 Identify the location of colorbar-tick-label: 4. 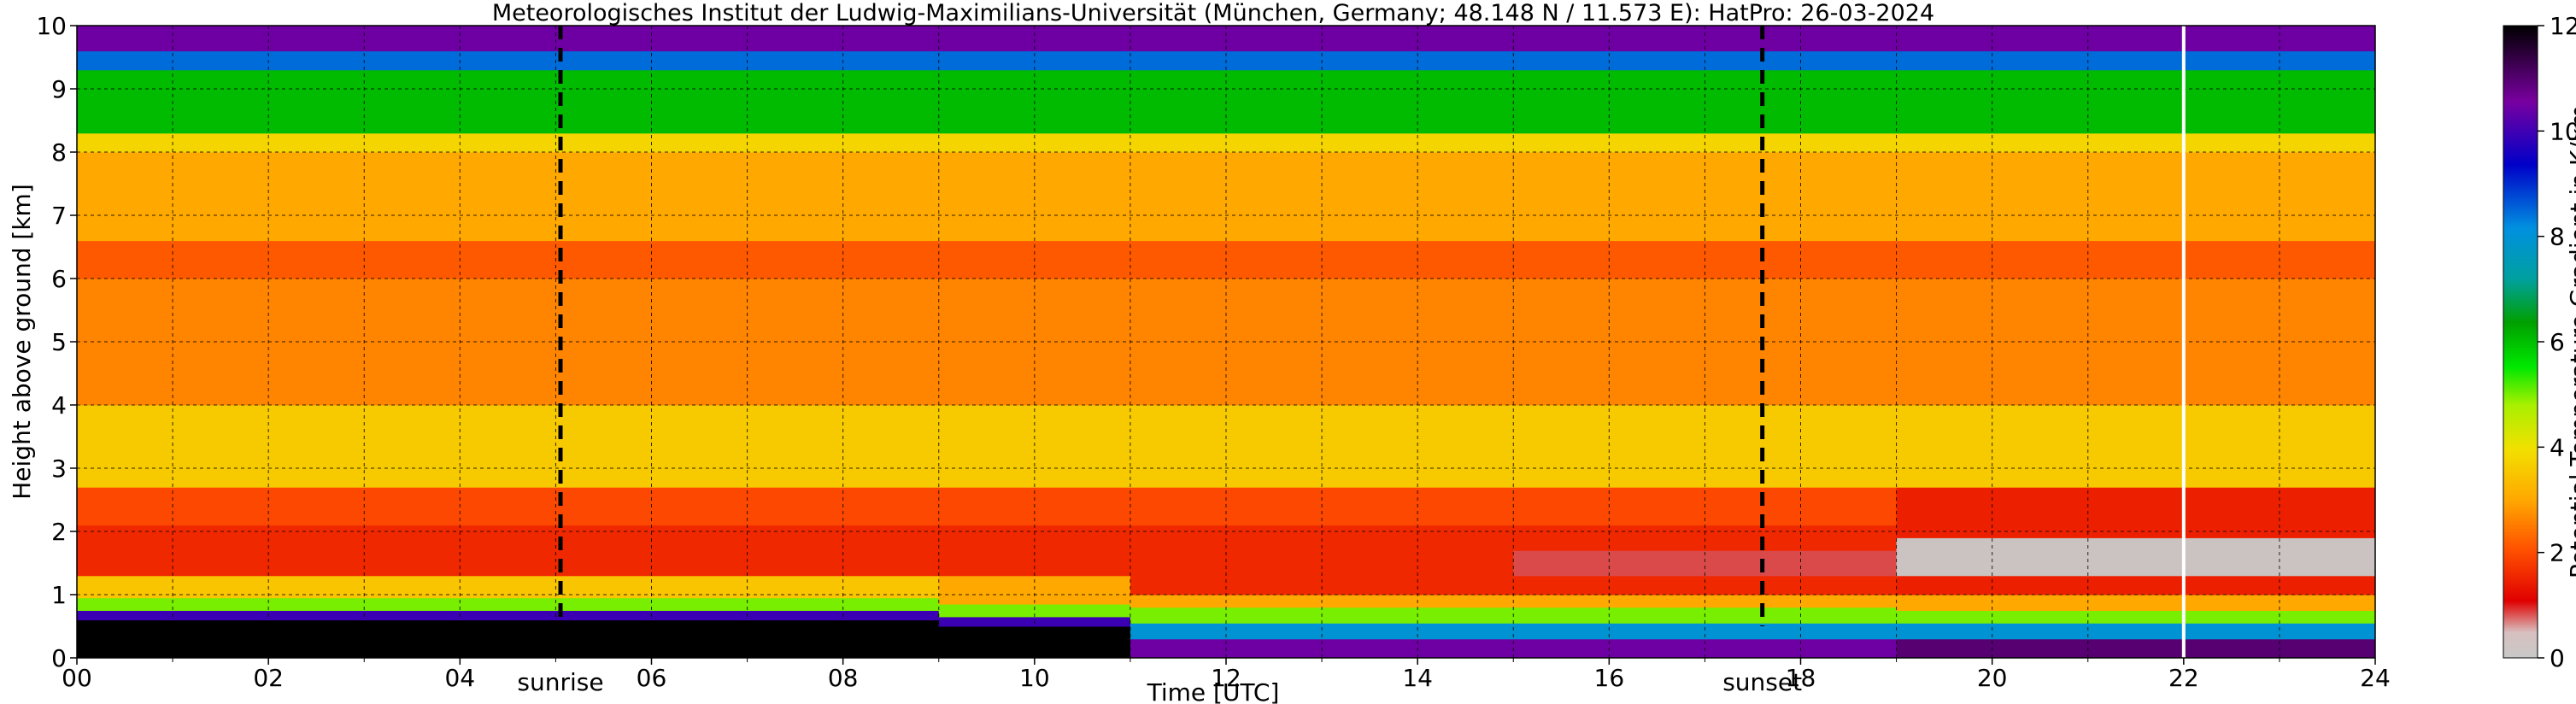
(2557, 447).